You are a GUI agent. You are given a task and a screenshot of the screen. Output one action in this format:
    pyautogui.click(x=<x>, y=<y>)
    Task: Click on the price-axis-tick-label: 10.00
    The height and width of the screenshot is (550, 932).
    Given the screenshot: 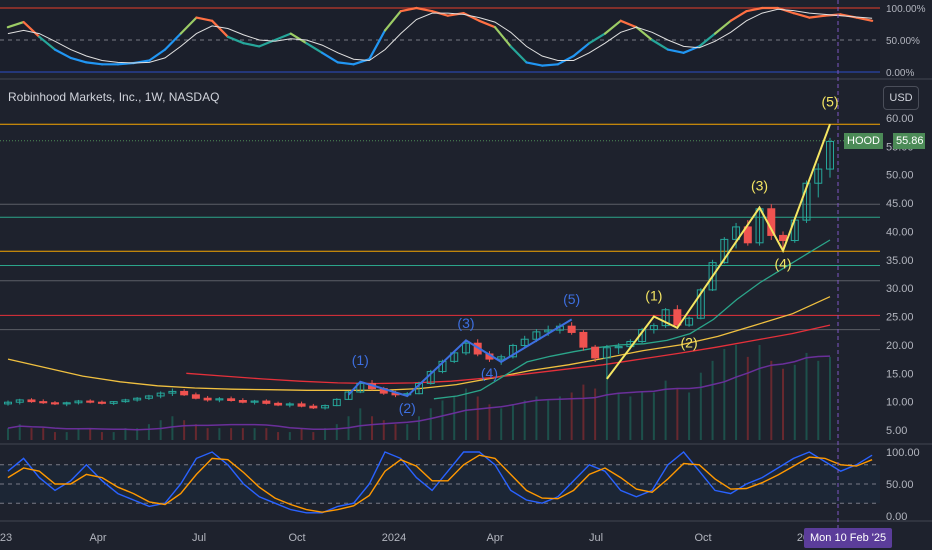 What is the action you would take?
    pyautogui.click(x=900, y=403)
    